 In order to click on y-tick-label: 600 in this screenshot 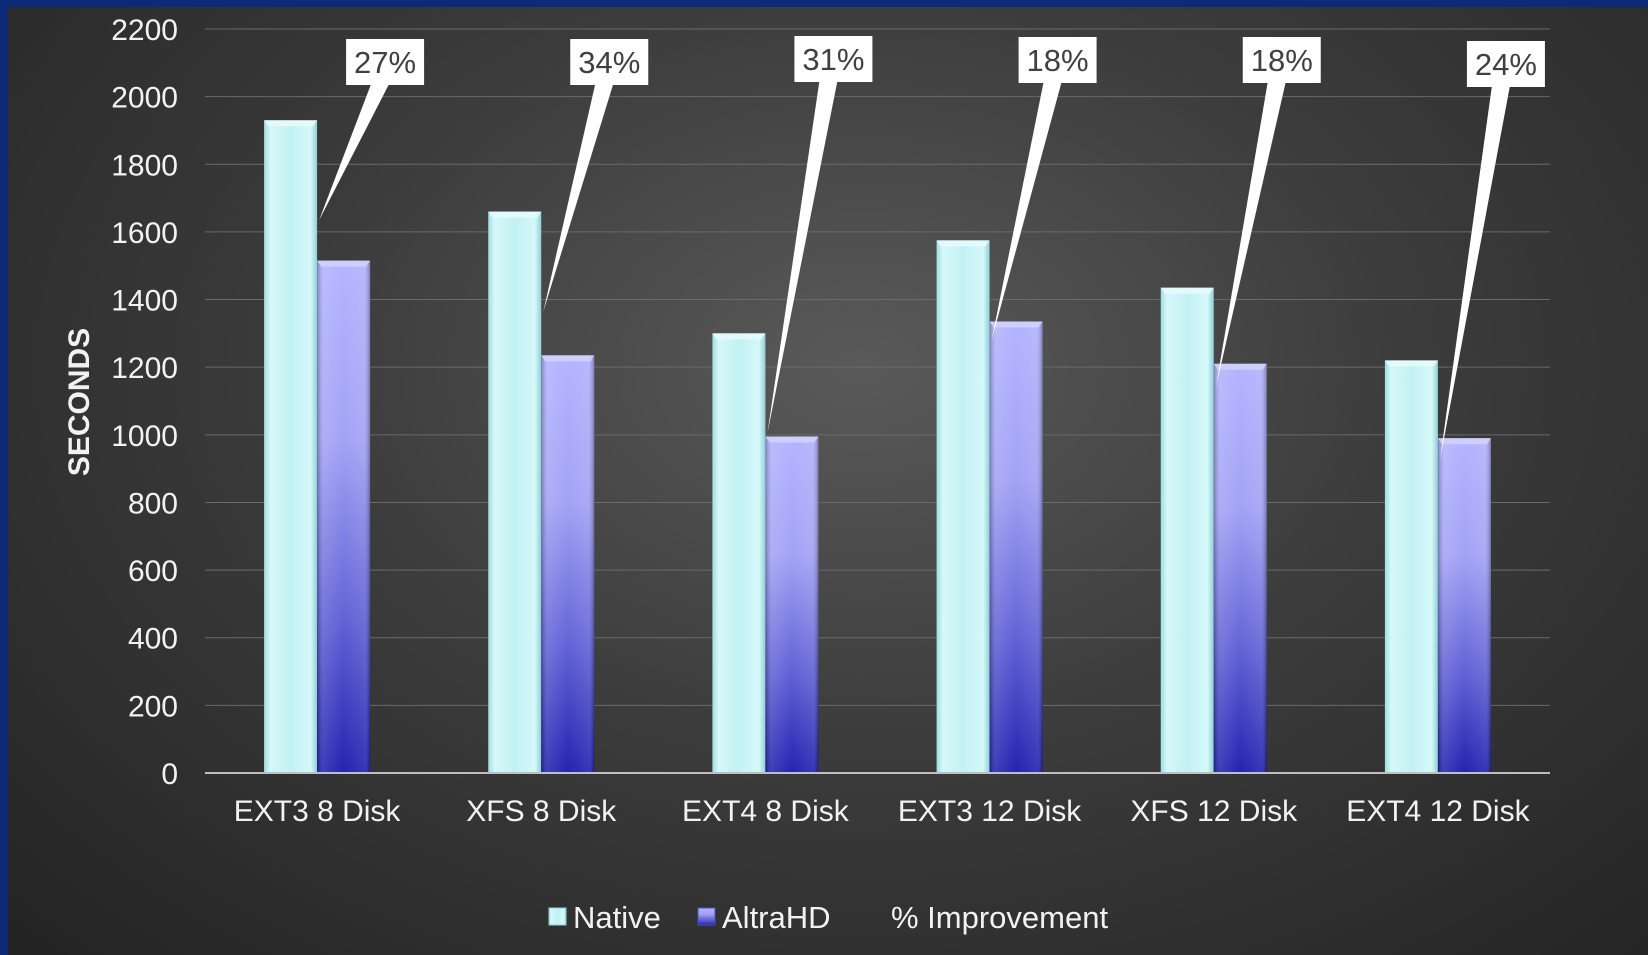, I will do `click(153, 571)`.